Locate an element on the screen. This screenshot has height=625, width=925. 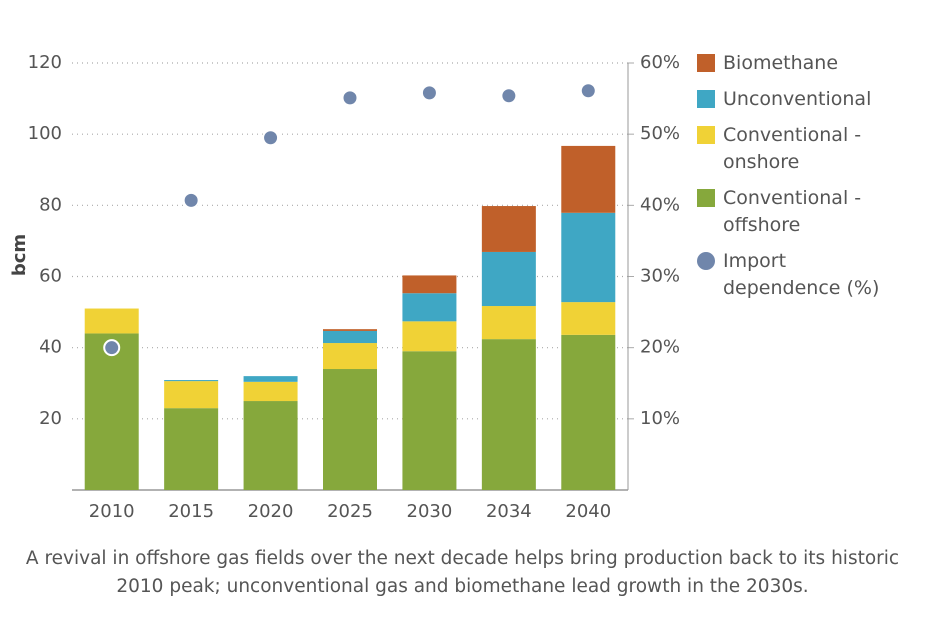
y-axis-label: bcm is located at coordinates (19, 255).